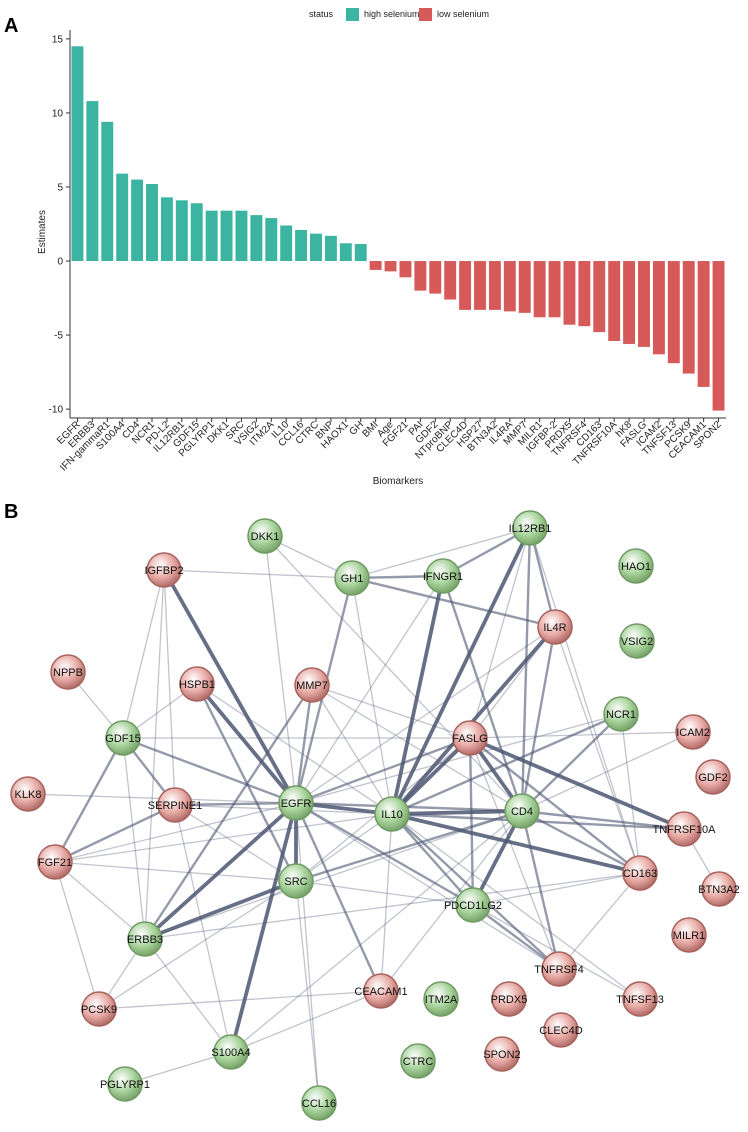 This screenshot has width=748, height=1132. I want to click on bar-mmp7, so click(524, 287).